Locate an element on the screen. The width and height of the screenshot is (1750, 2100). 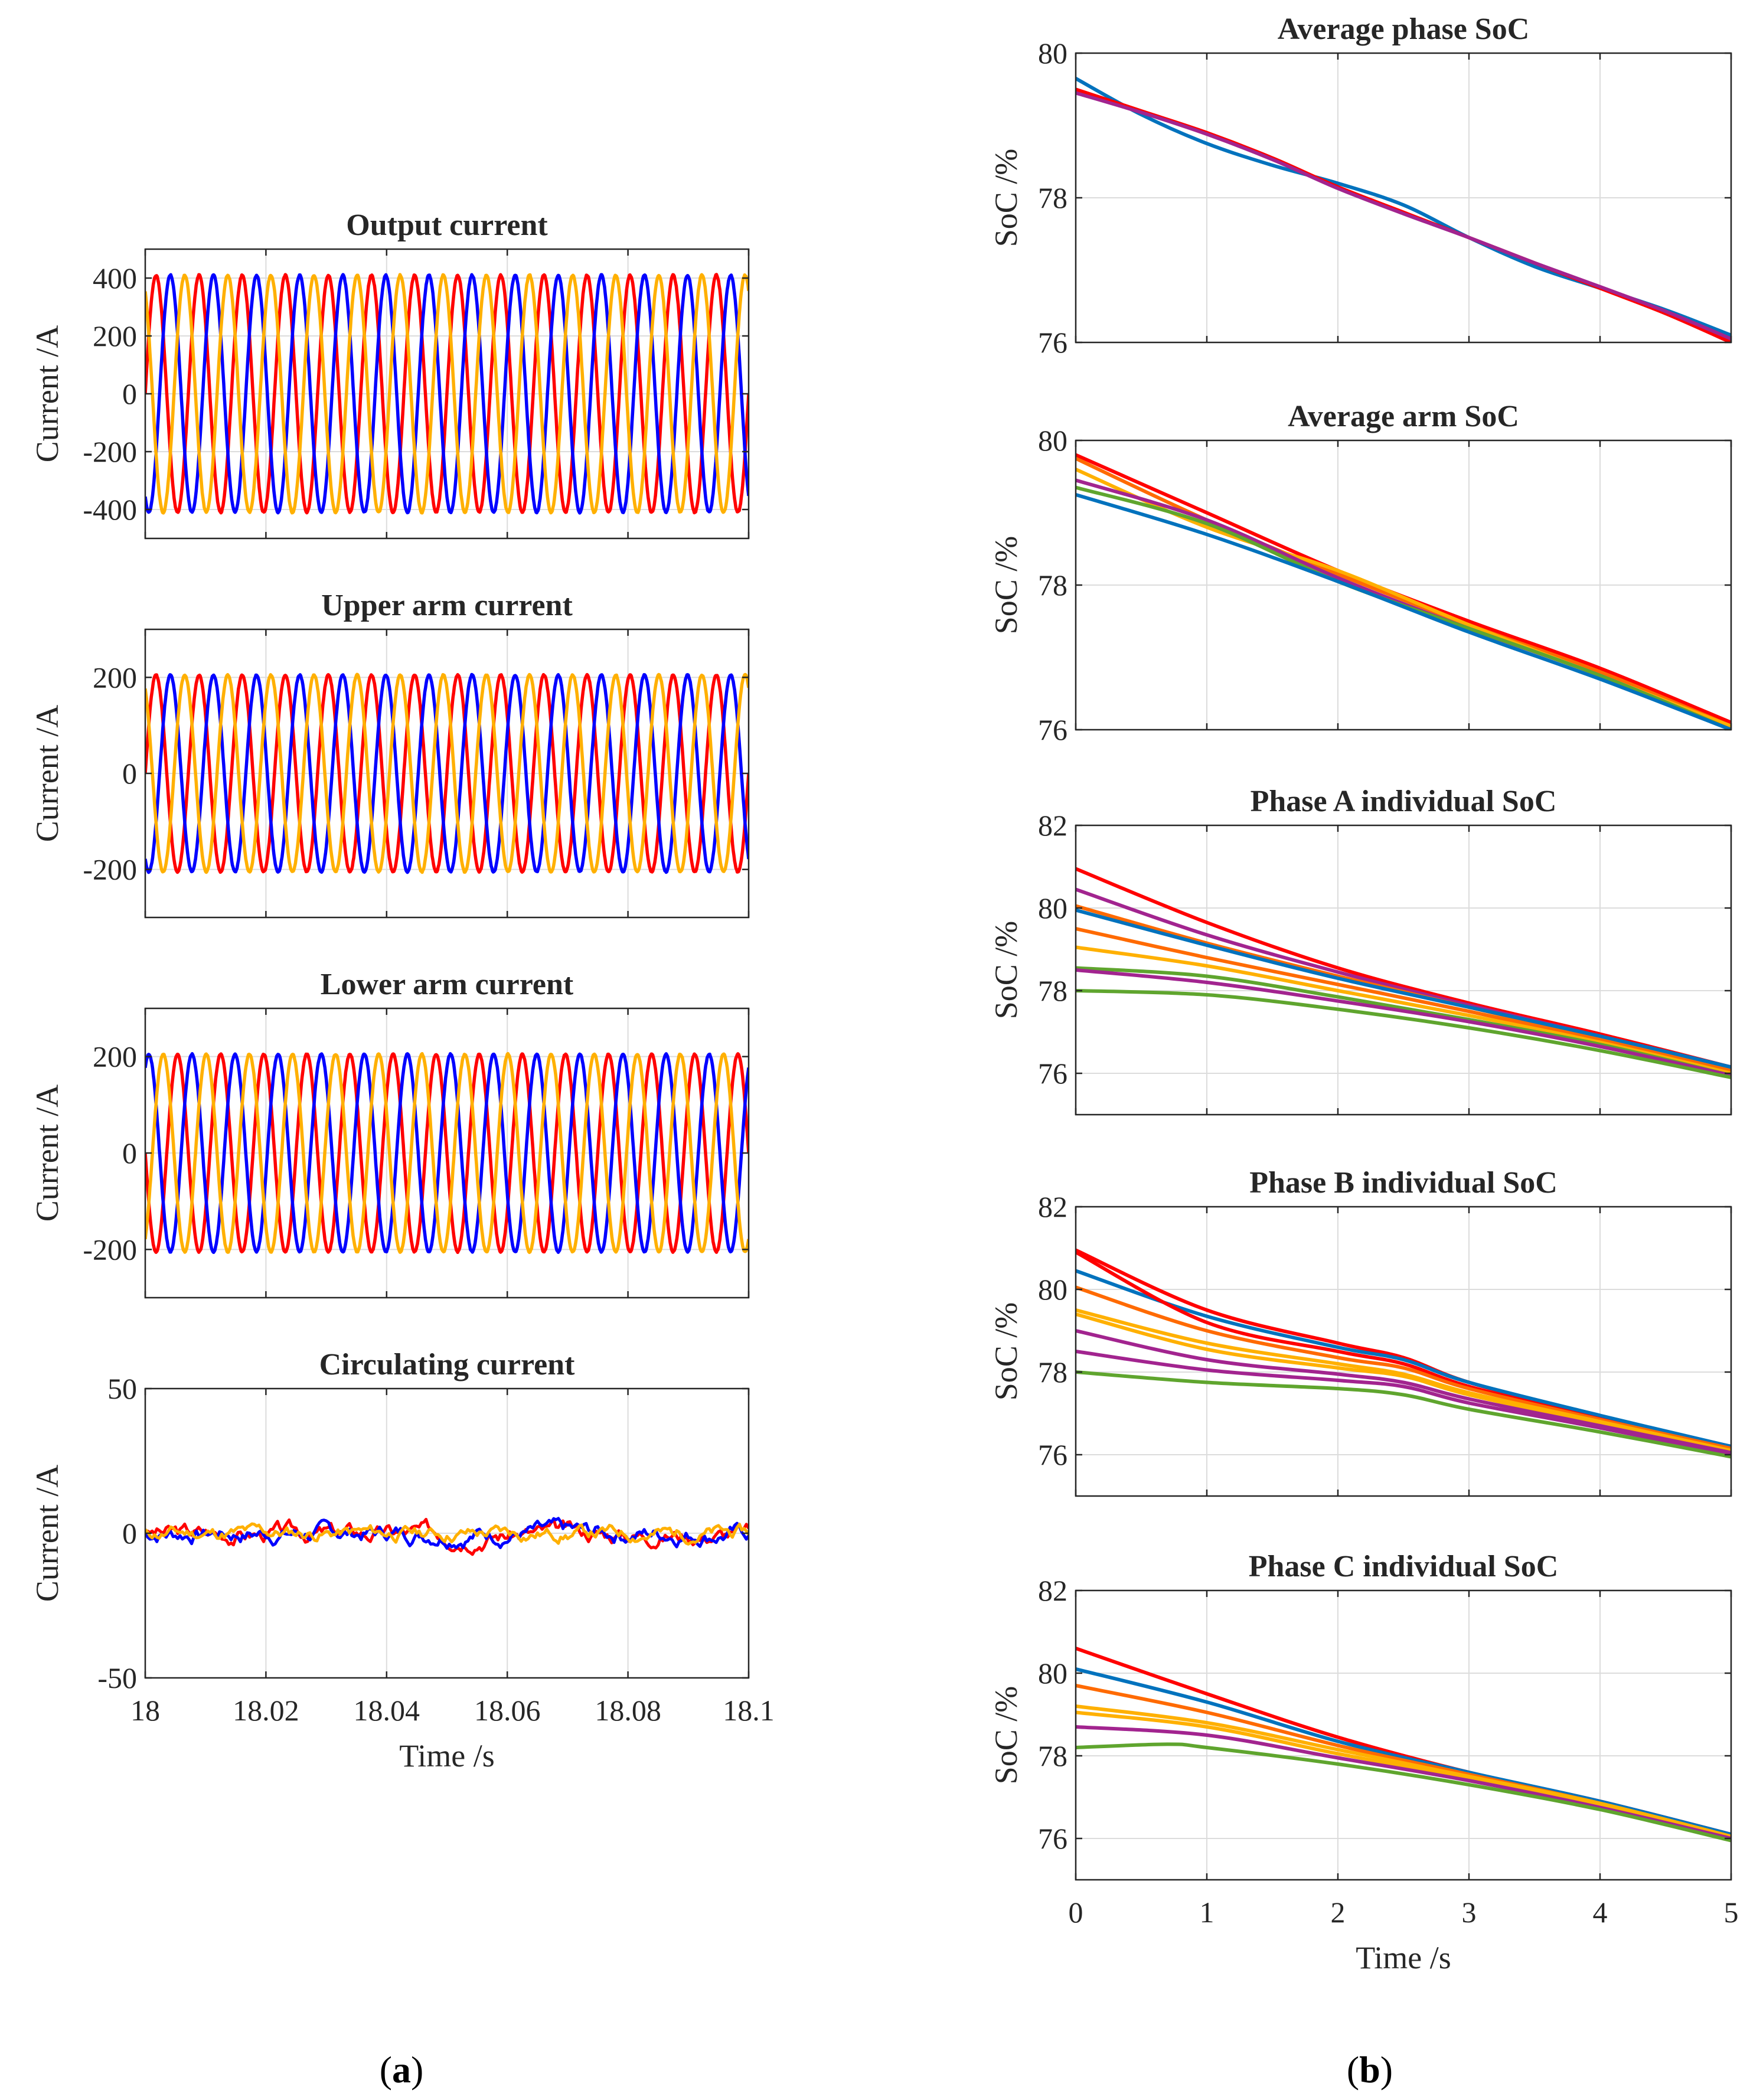
chart-title: Average phase SoC is located at coordinates (1404, 29).